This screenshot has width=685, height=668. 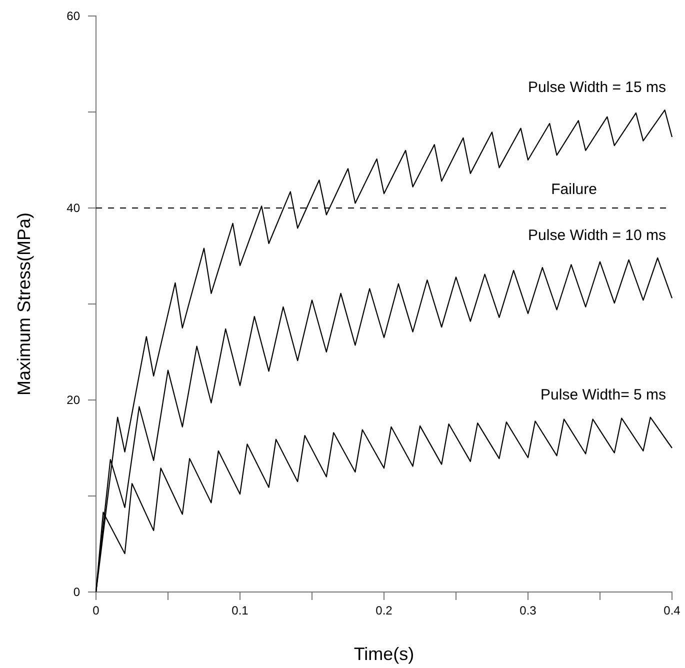 I want to click on y-axis-title: Maximum Stress(MPa), so click(x=24, y=304).